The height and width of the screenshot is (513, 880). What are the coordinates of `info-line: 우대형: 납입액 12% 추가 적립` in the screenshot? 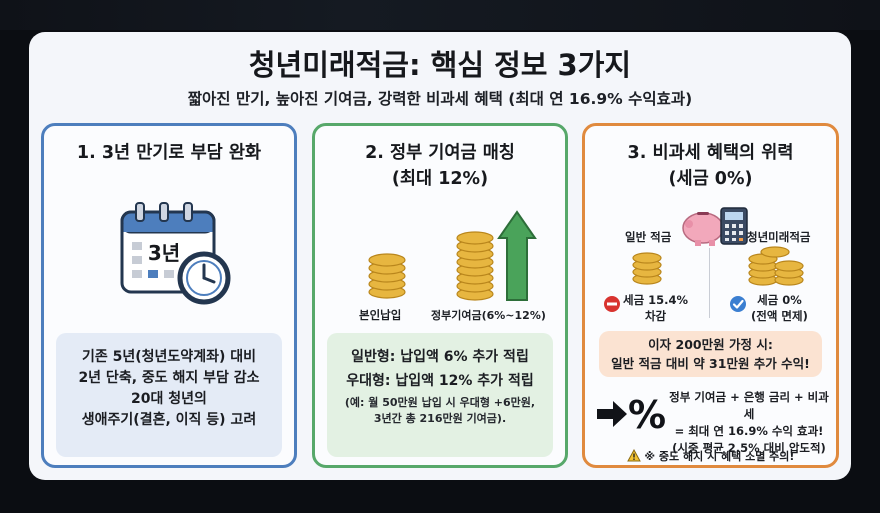 It's located at (440, 381).